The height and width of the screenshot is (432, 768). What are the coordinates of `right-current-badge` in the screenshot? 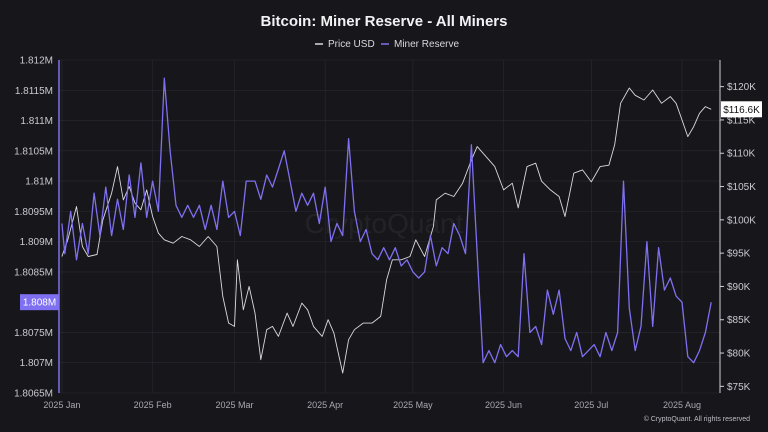 It's located at (741, 109).